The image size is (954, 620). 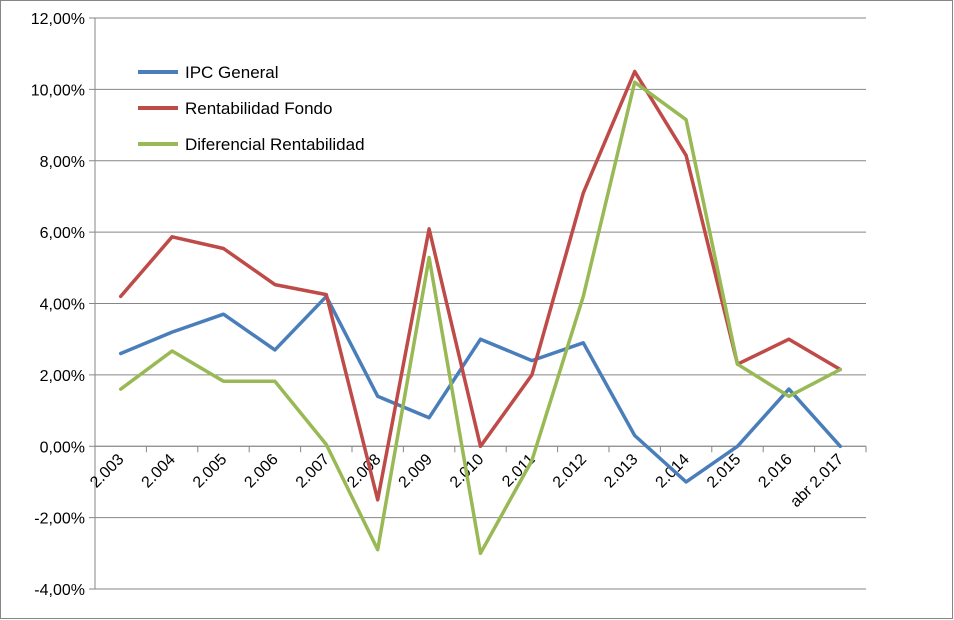 What do you see at coordinates (62, 447) in the screenshot?
I see `y-tick-label: 0,00%` at bounding box center [62, 447].